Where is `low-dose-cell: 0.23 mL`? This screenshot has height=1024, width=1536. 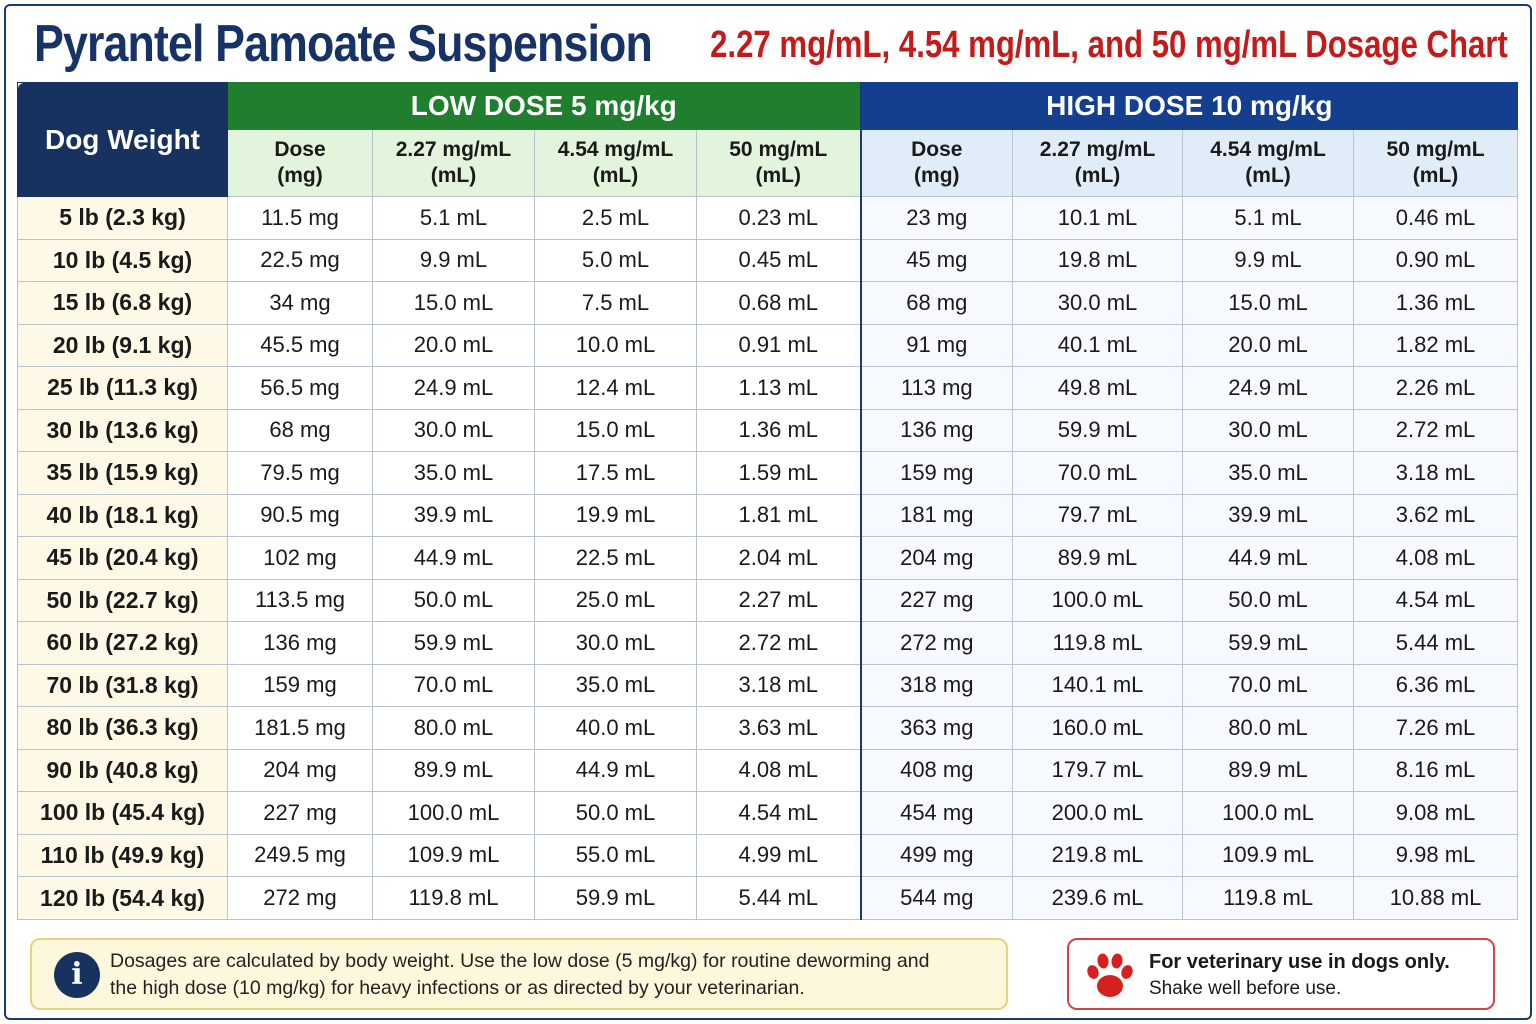 low-dose-cell: 0.23 mL is located at coordinates (778, 218).